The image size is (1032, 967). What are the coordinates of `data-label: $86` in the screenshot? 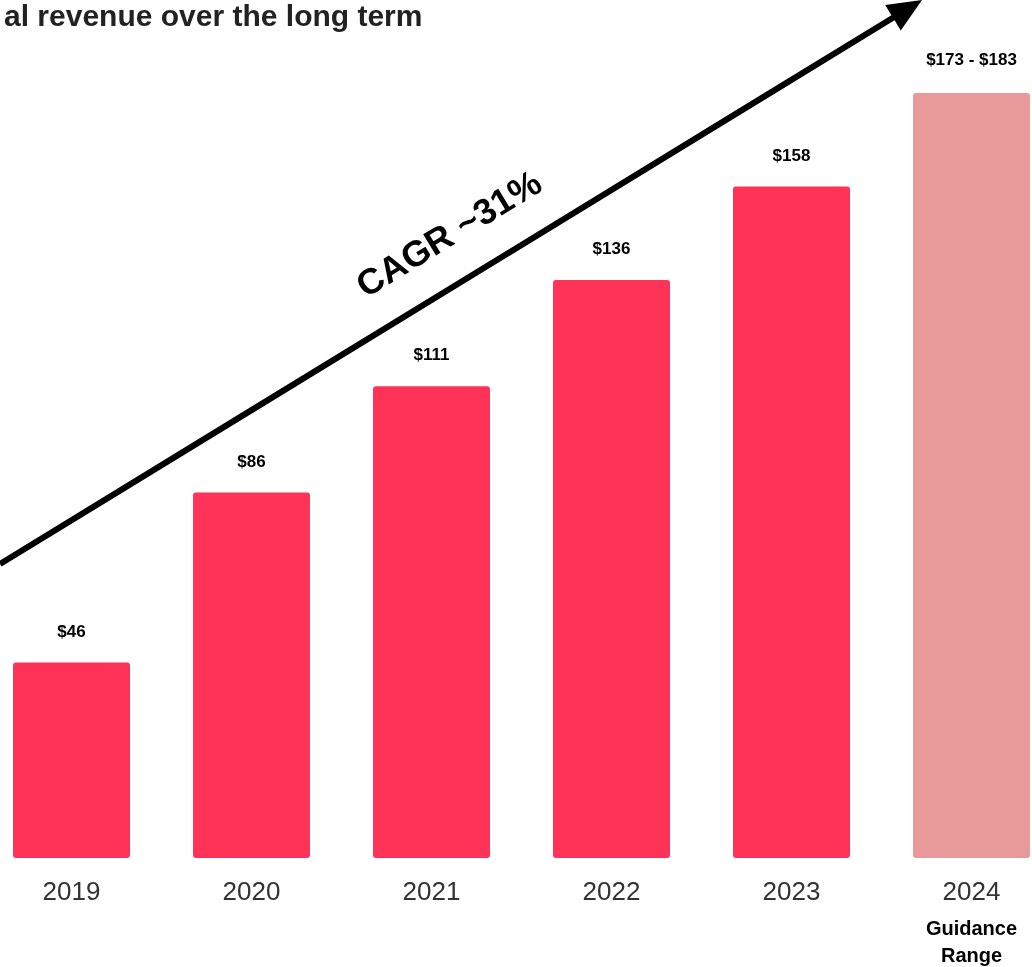 It's located at (251, 461).